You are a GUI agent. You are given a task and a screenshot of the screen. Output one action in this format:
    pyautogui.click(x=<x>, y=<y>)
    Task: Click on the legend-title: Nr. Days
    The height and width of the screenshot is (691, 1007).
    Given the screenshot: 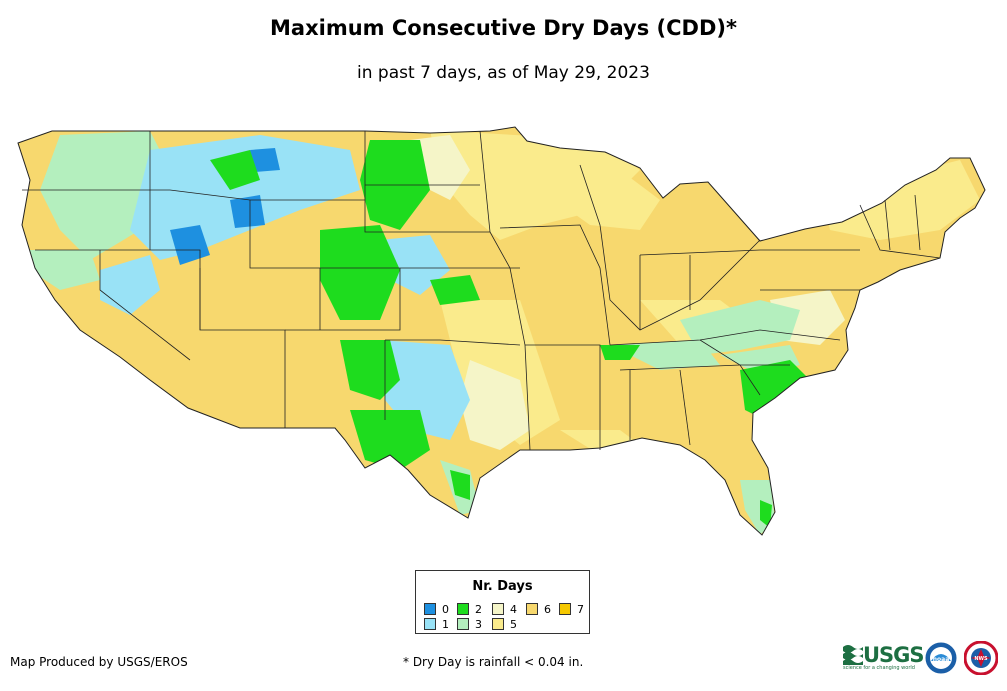 What is the action you would take?
    pyautogui.click(x=502, y=586)
    